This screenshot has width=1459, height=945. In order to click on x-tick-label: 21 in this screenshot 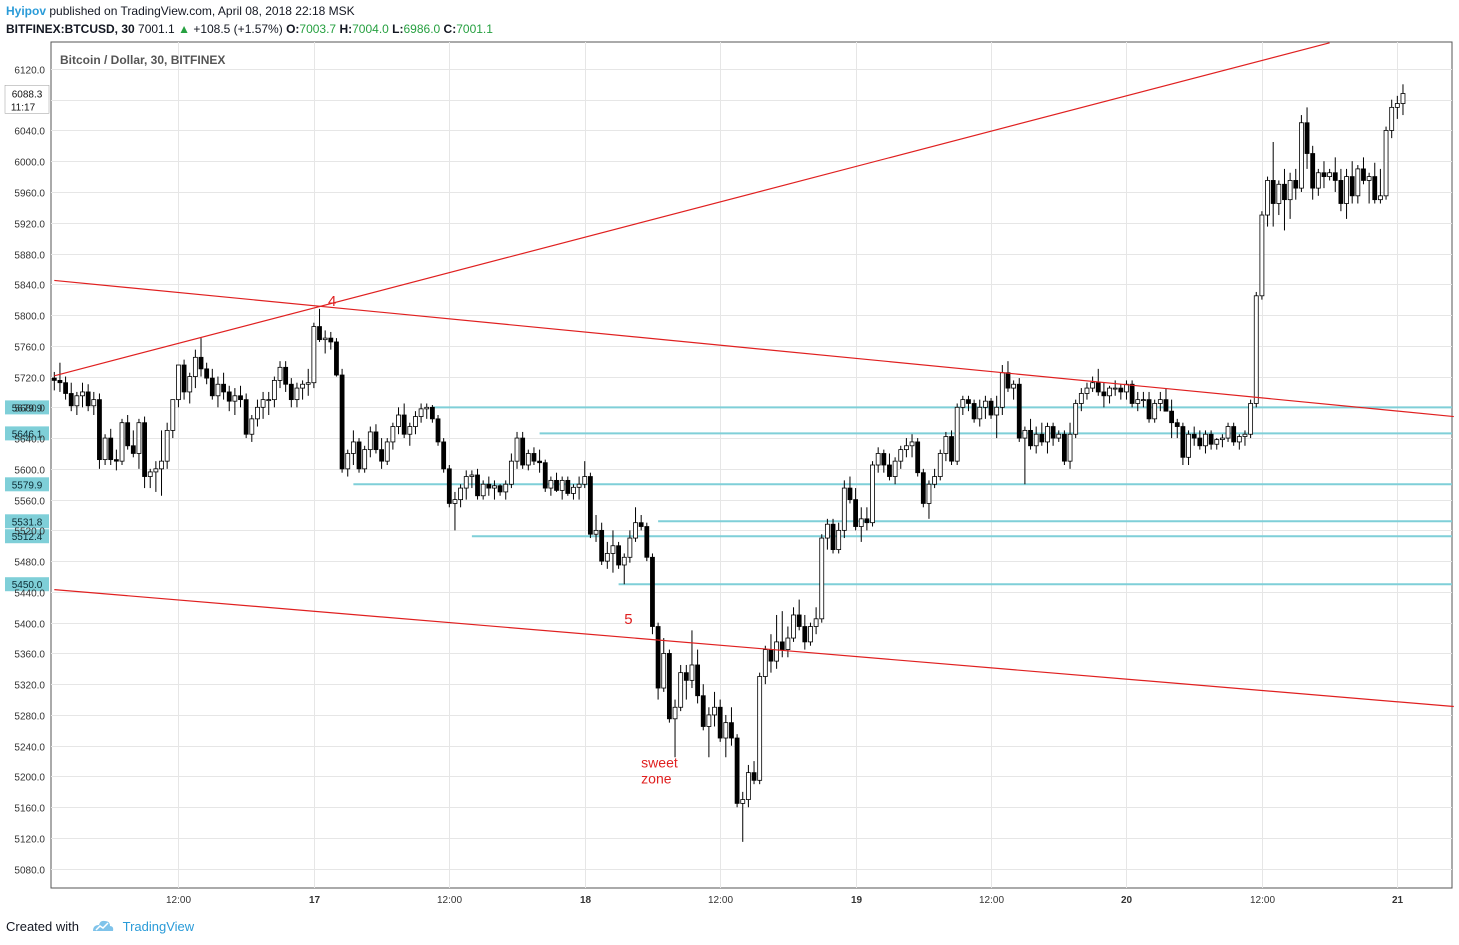, I will do `click(1398, 900)`.